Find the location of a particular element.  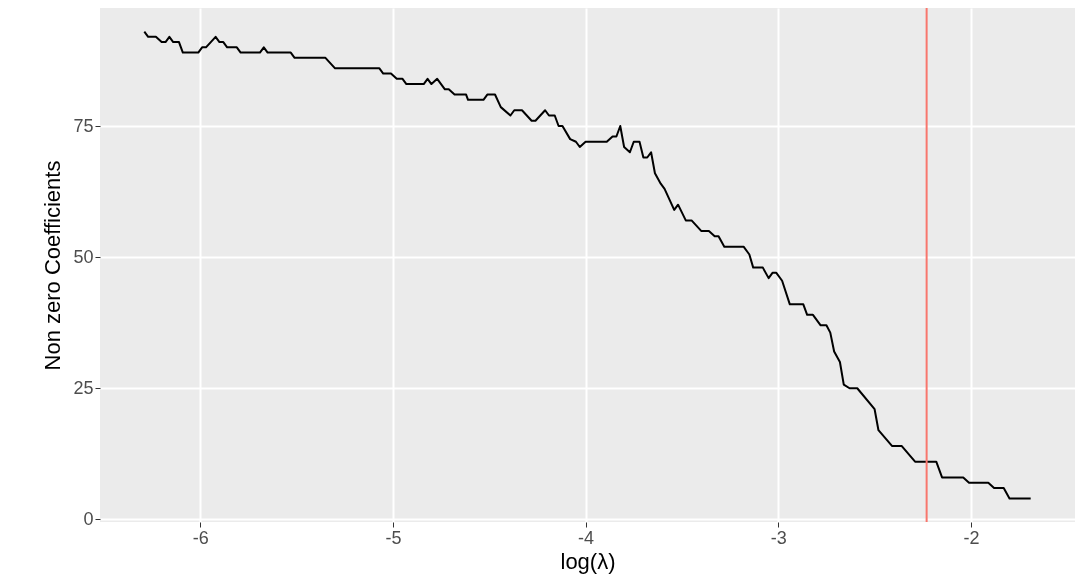

x-tick-label: -5 is located at coordinates (393, 537).